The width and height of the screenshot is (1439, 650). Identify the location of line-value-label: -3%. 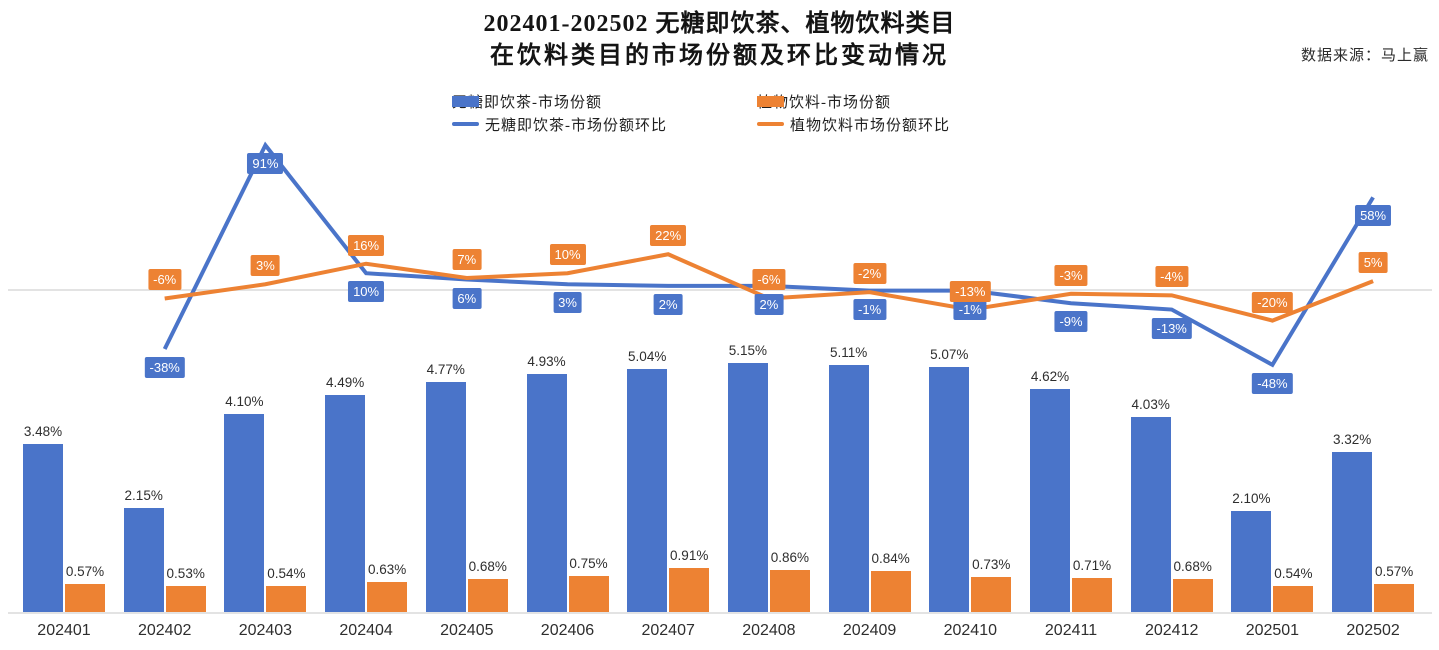
(1071, 275).